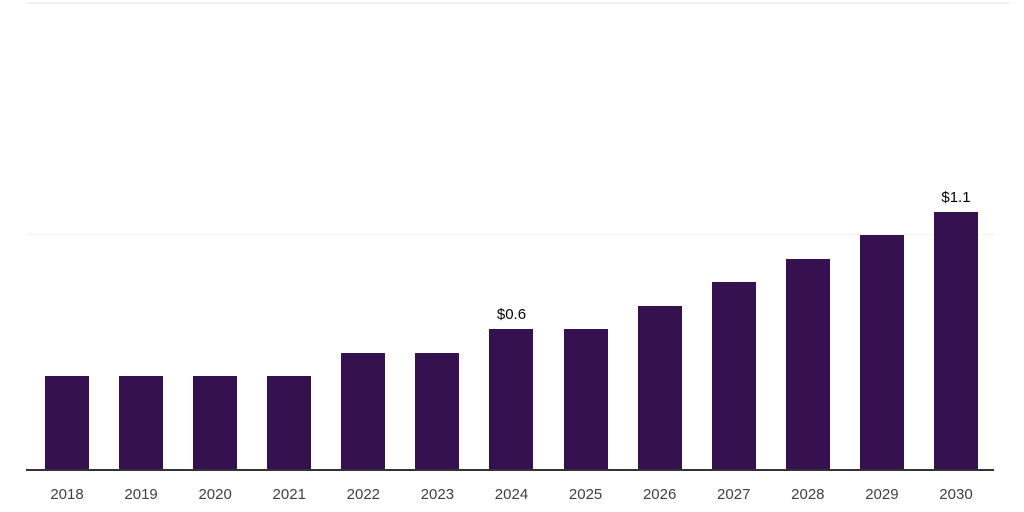 Image resolution: width=1024 pixels, height=512 pixels. Describe the element at coordinates (734, 494) in the screenshot. I see `x-tick-label-2027: 2027` at that location.